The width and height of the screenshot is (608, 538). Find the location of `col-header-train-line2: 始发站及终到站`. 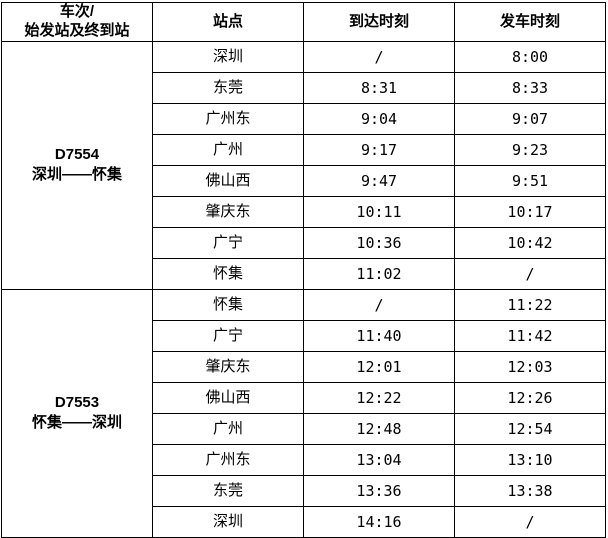

col-header-train-line2: 始发站及终到站 is located at coordinates (77, 30).